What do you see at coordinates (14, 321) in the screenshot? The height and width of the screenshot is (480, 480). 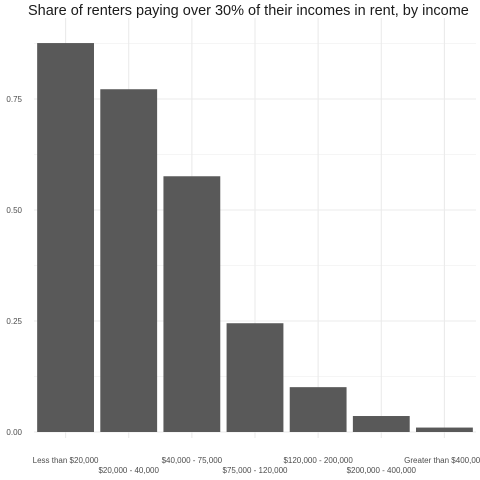 I see `y-tick-label: 0.25` at bounding box center [14, 321].